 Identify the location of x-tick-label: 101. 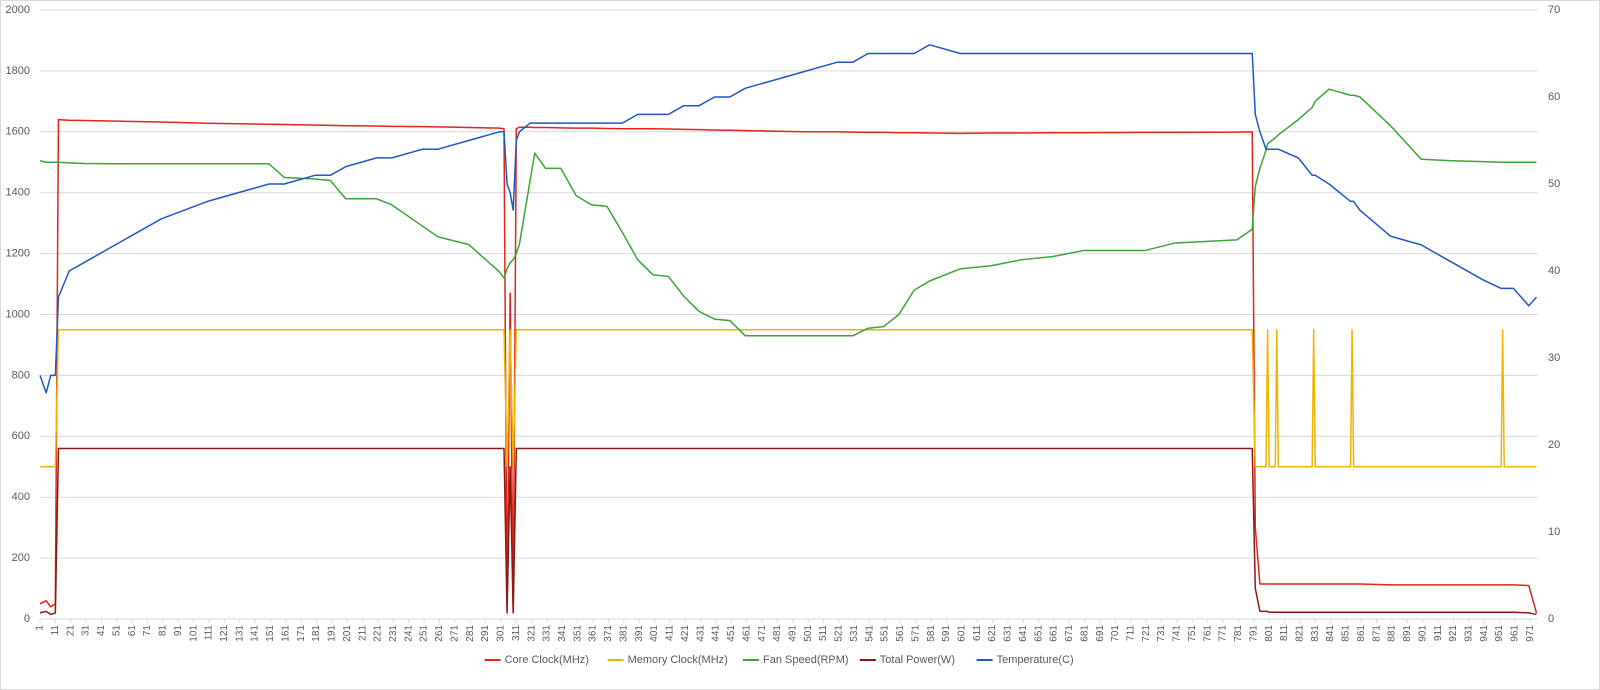
(193, 633).